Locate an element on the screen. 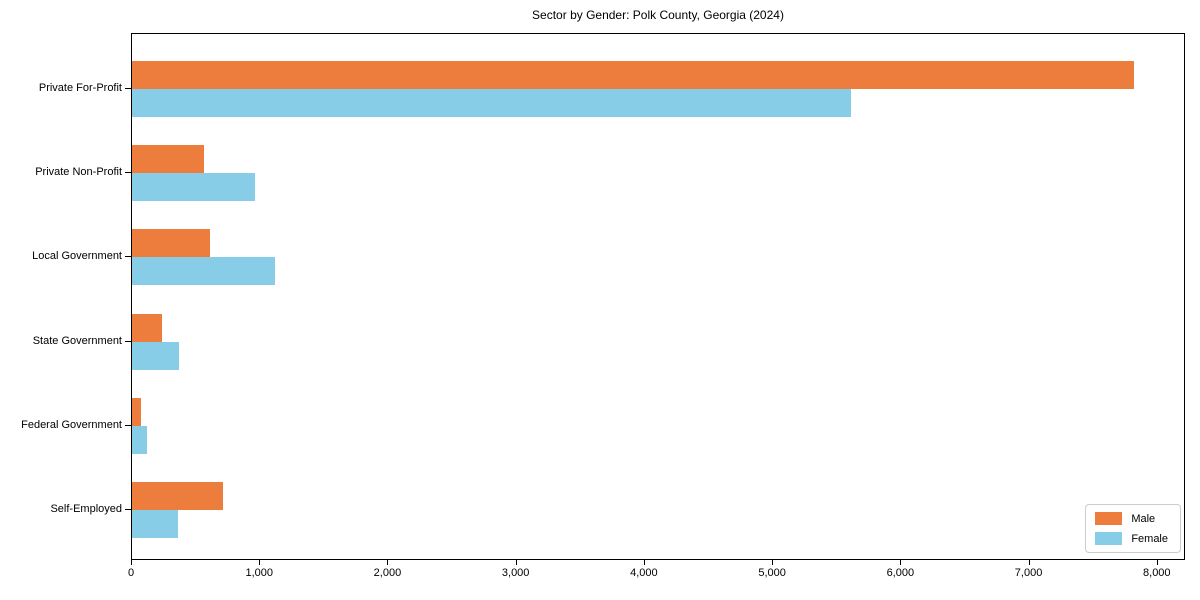 Image resolution: width=1200 pixels, height=600 pixels. bar-male-self-employed is located at coordinates (177, 496).